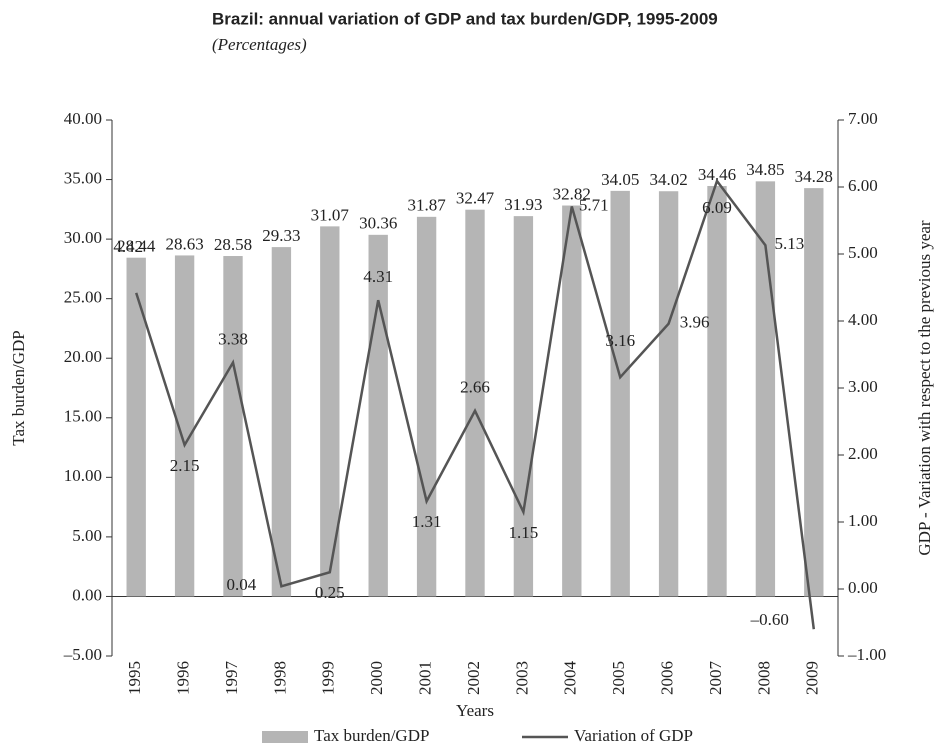 Image resolution: width=938 pixels, height=746 pixels. What do you see at coordinates (572, 193) in the screenshot?
I see `bar-value-label: 32.82` at bounding box center [572, 193].